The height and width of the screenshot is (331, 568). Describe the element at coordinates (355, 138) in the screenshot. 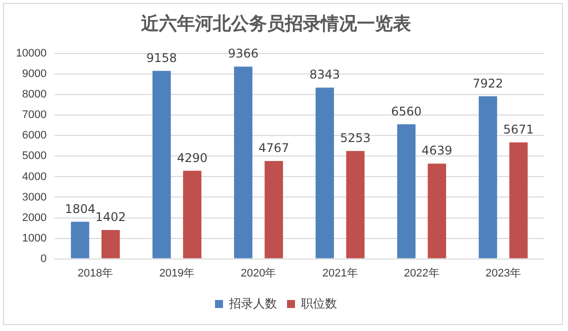

I see `data-label: 5253` at that location.